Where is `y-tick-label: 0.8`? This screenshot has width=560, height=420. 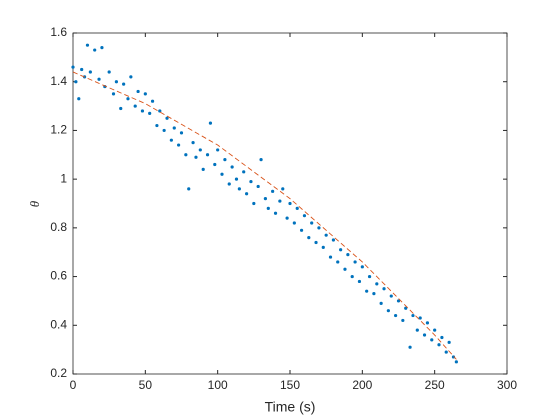 y-tick-label: 0.8 is located at coordinates (58, 227).